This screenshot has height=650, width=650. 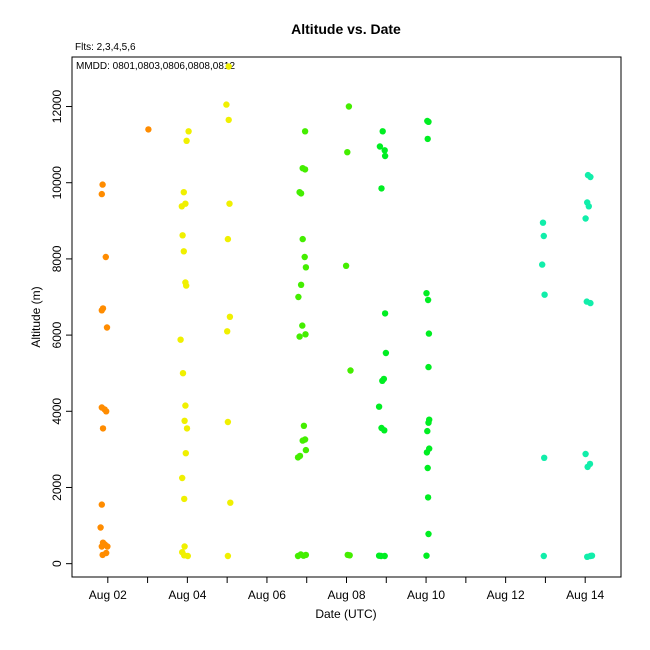 I want to click on x-tick-label: Aug 14, so click(x=585, y=595).